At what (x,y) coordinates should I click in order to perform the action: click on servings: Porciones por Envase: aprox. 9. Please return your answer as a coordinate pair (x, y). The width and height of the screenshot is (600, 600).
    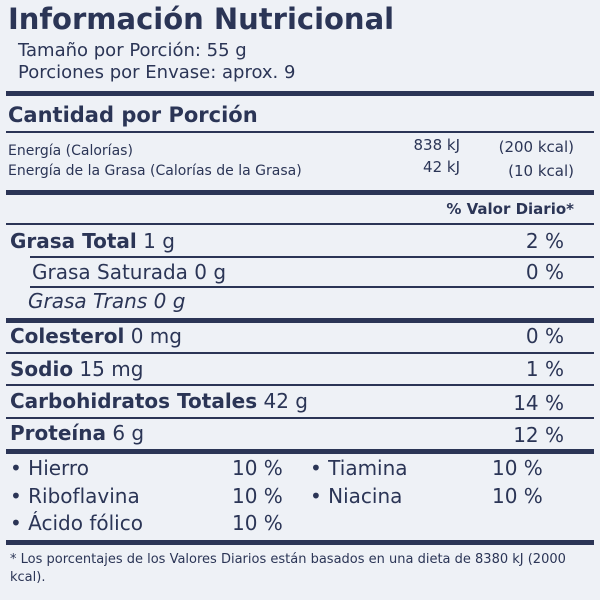
    Looking at the image, I should click on (157, 72).